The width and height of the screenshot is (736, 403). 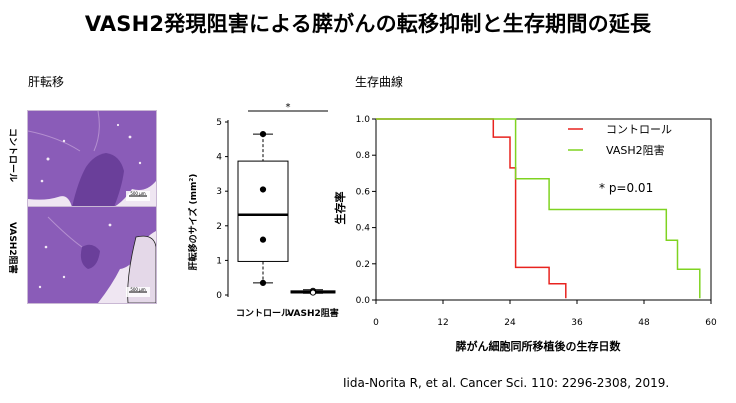 I want to click on liver-metastasis-heading: 肝転移, so click(x=46, y=82).